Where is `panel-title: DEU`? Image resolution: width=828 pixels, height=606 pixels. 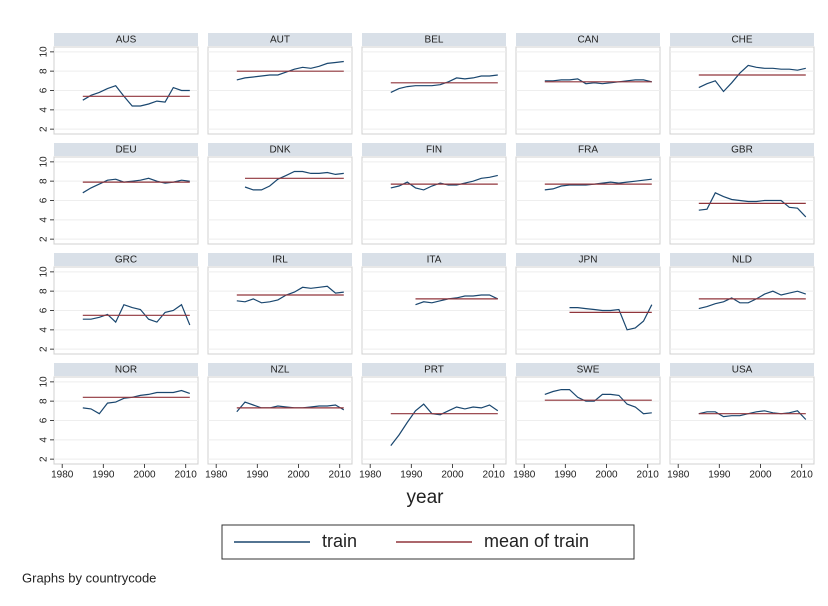 panel-title: DEU is located at coordinates (125, 150).